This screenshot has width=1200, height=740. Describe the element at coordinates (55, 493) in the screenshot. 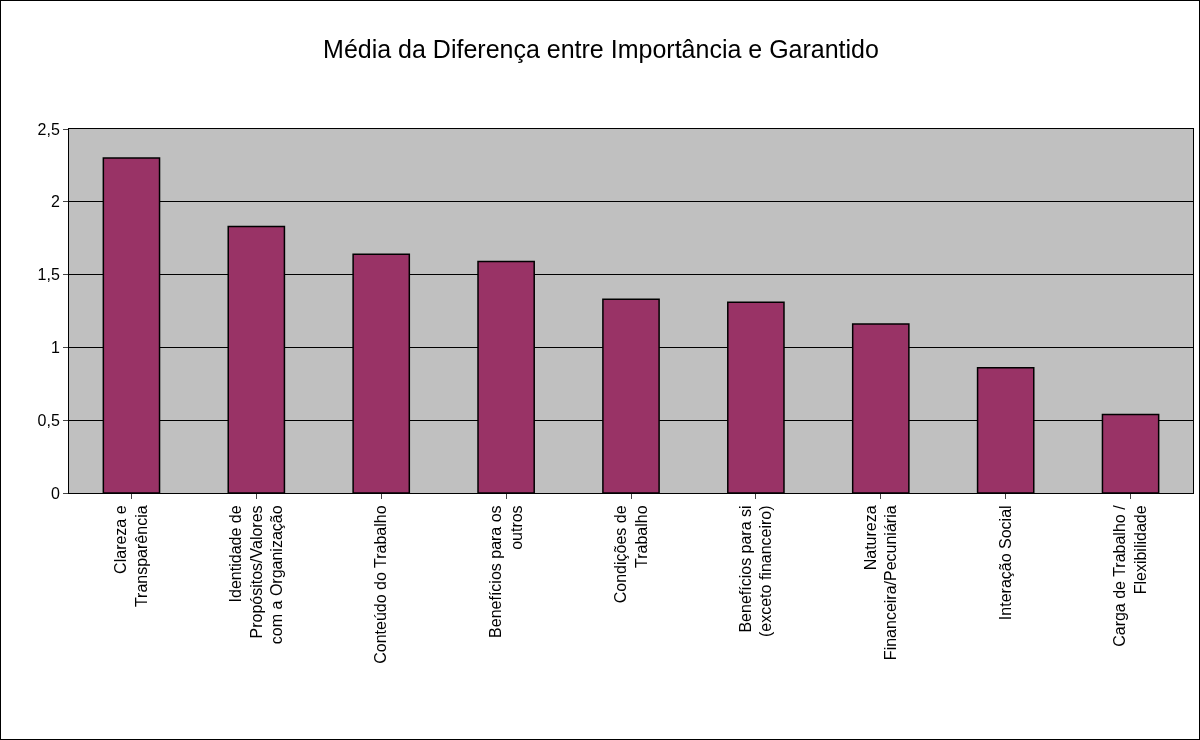

I see `y-tick-label: 0` at that location.